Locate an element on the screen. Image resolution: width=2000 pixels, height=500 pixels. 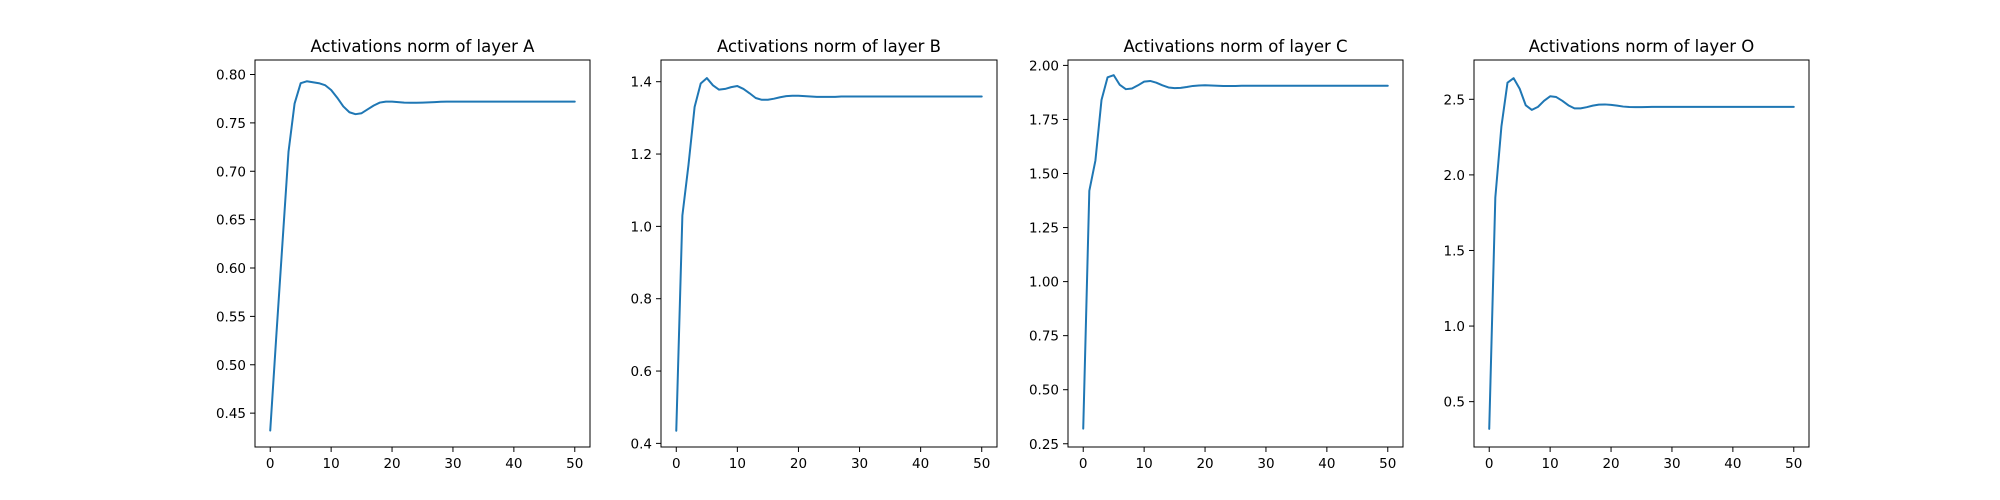
y-tick-label: 0.5 is located at coordinates (1454, 403).